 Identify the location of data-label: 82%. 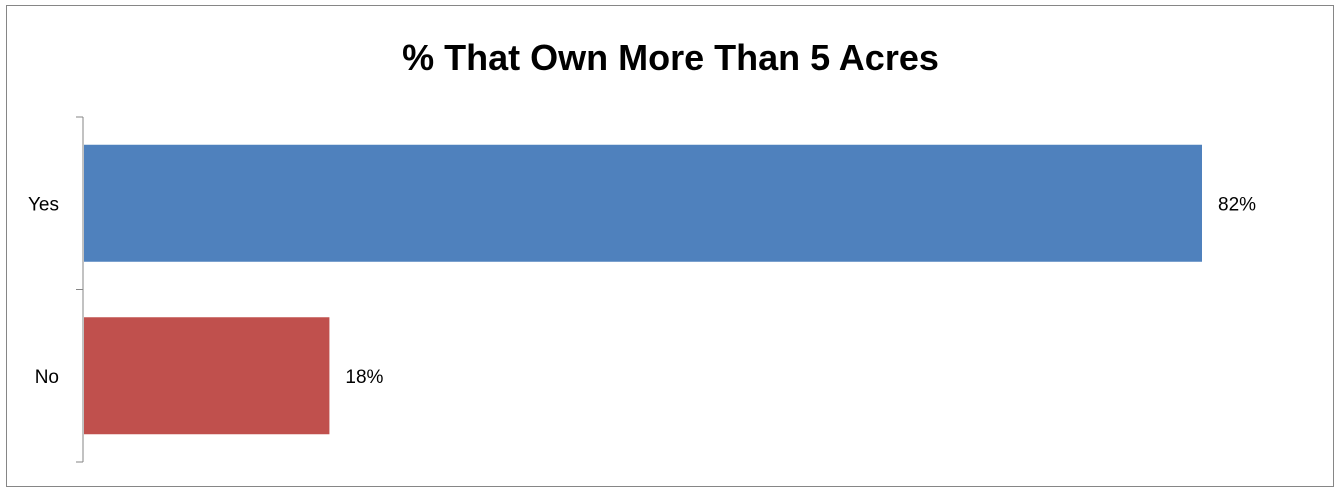
(1237, 204).